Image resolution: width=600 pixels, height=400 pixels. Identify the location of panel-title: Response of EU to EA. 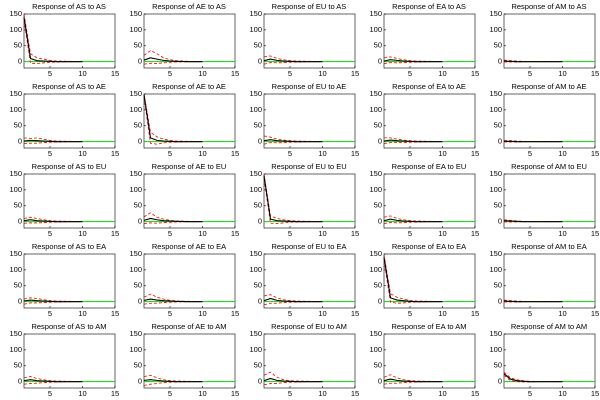
(308, 246).